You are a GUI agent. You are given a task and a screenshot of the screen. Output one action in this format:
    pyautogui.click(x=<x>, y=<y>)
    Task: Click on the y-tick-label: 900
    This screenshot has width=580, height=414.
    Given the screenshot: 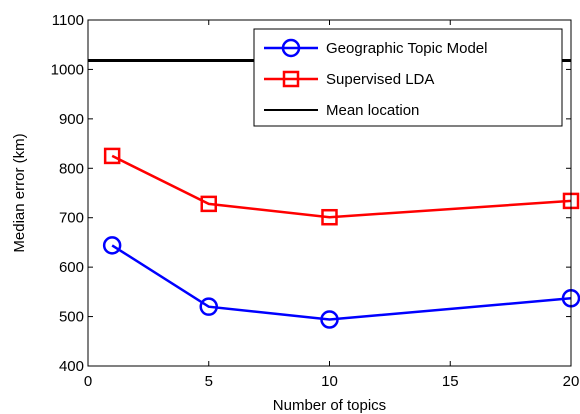 What is the action you would take?
    pyautogui.click(x=71, y=119)
    